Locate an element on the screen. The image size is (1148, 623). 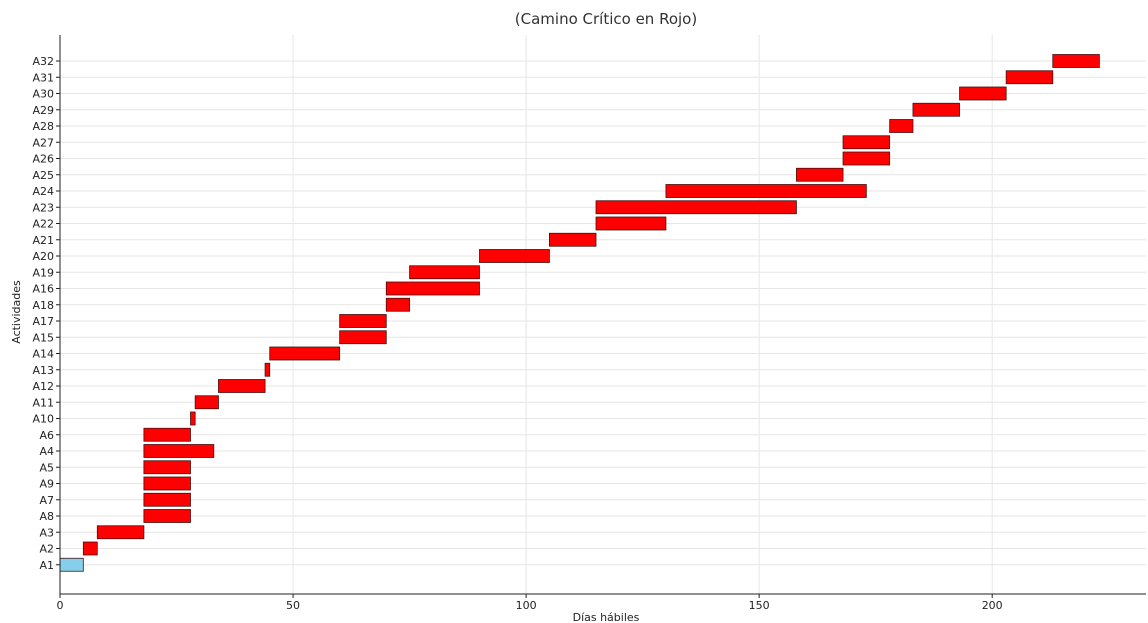
y-tick-label: A25 is located at coordinates (43, 175).